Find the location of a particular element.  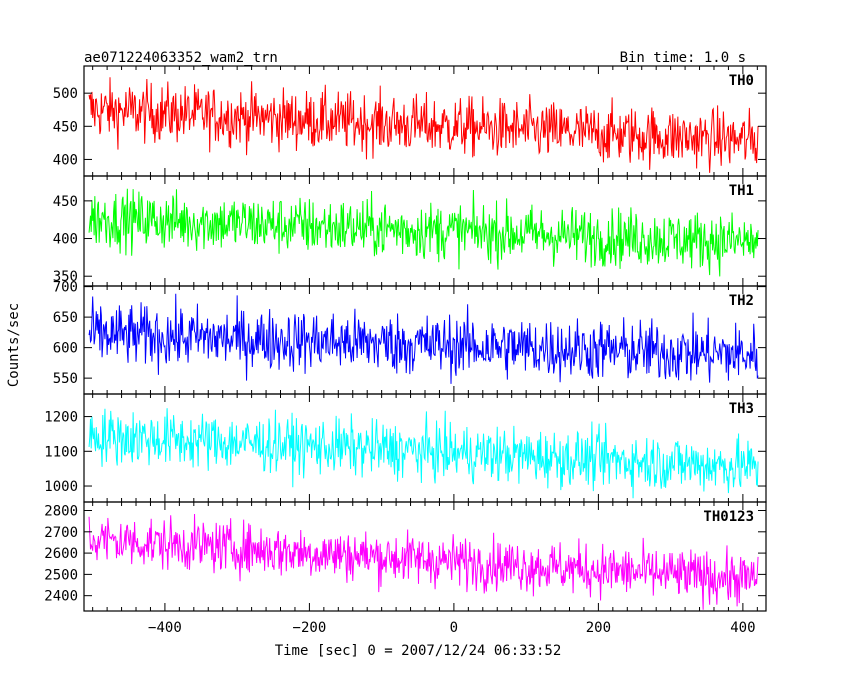

y-tick-label: 350 is located at coordinates (65, 277).